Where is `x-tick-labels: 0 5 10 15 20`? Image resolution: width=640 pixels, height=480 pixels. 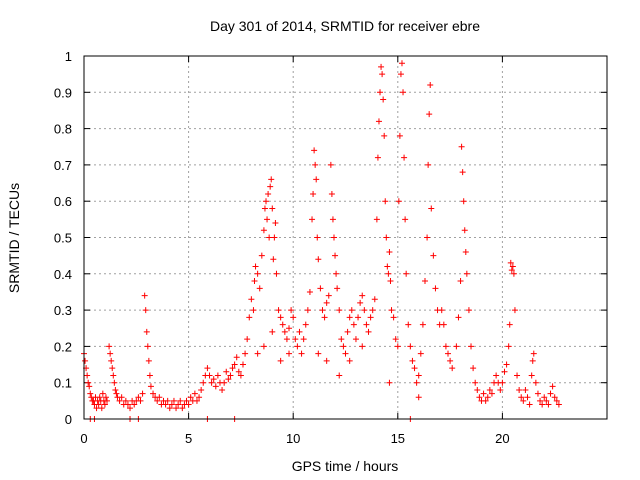 x-tick-labels: 0 5 10 15 20 is located at coordinates (294, 438).